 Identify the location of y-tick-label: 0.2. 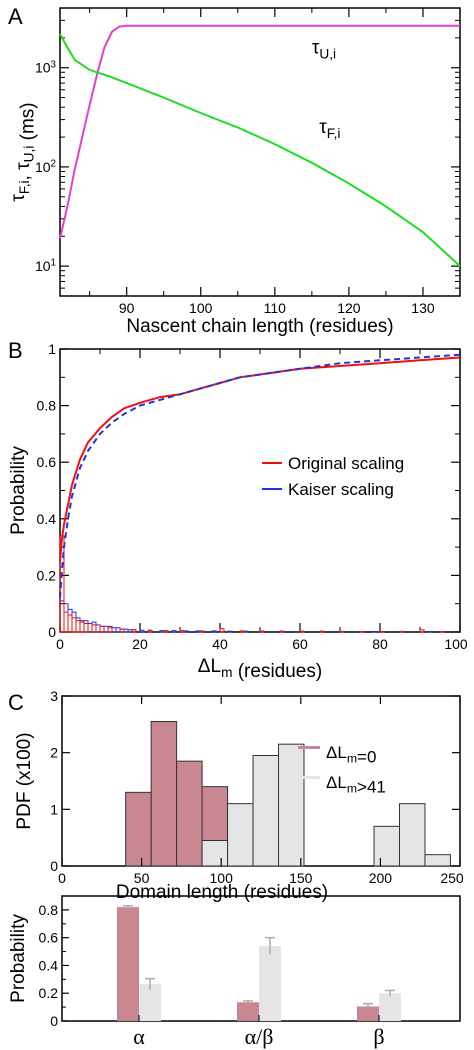
(47, 575).